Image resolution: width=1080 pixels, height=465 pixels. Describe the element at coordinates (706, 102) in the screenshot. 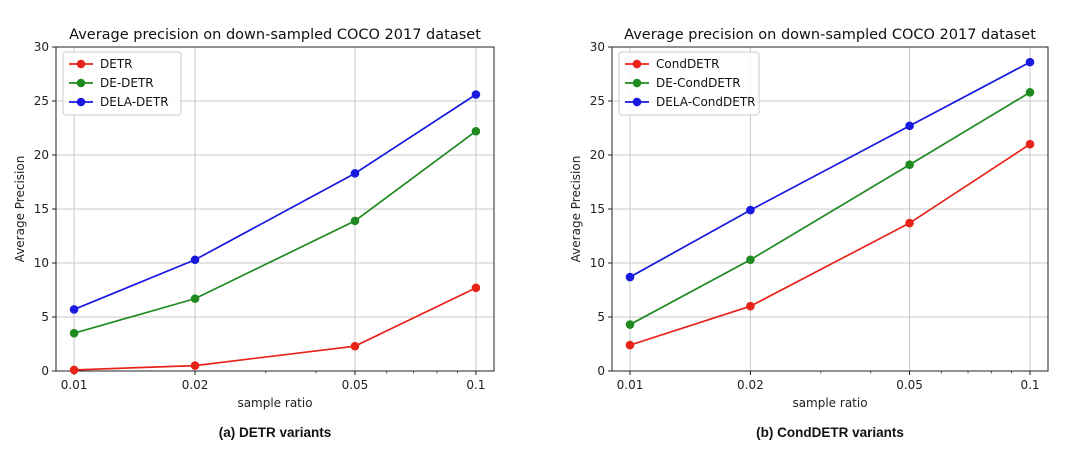

I see `legend-entry: DELA-CondDETR` at that location.